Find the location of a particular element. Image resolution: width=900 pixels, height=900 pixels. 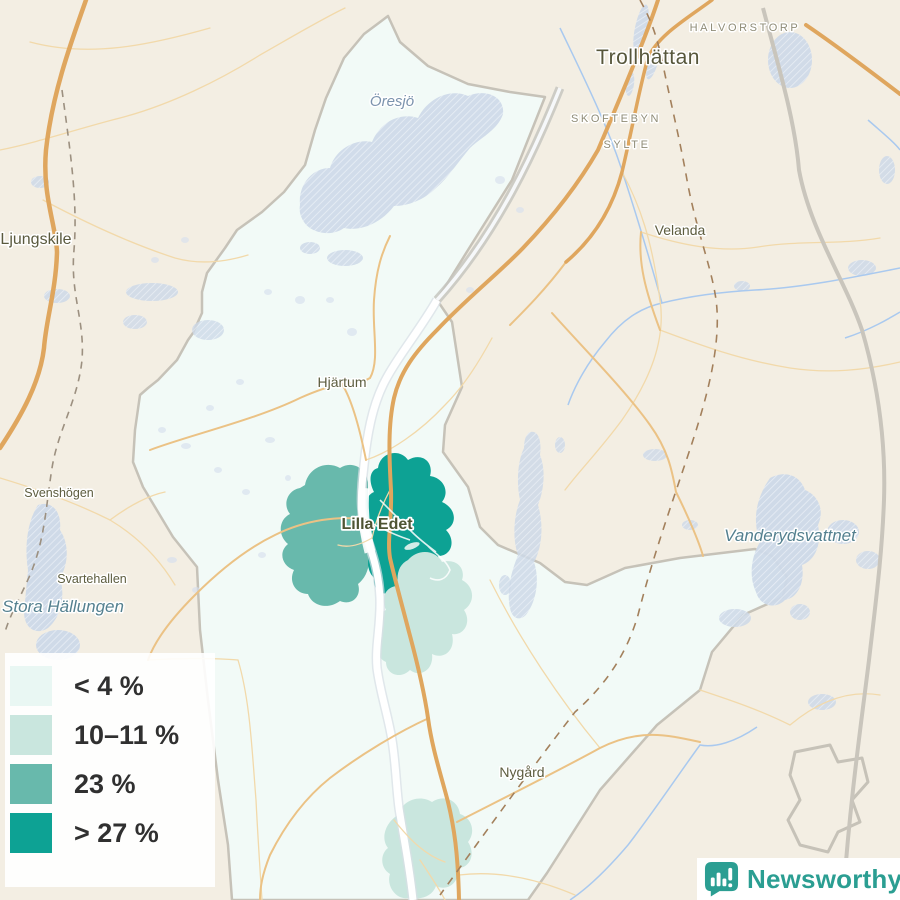

legend-label-23: 23 % is located at coordinates (105, 783).